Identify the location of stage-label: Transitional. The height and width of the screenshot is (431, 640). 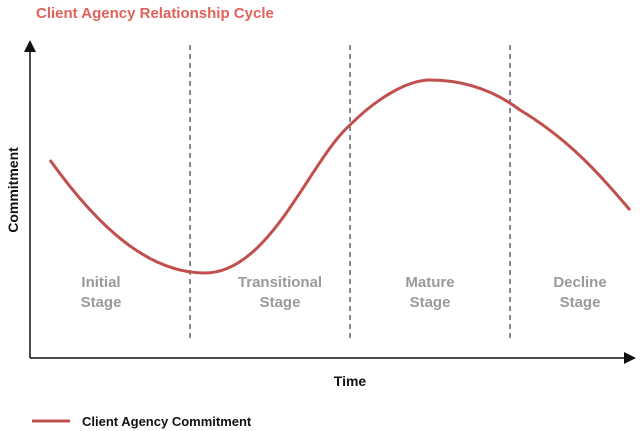
(280, 282).